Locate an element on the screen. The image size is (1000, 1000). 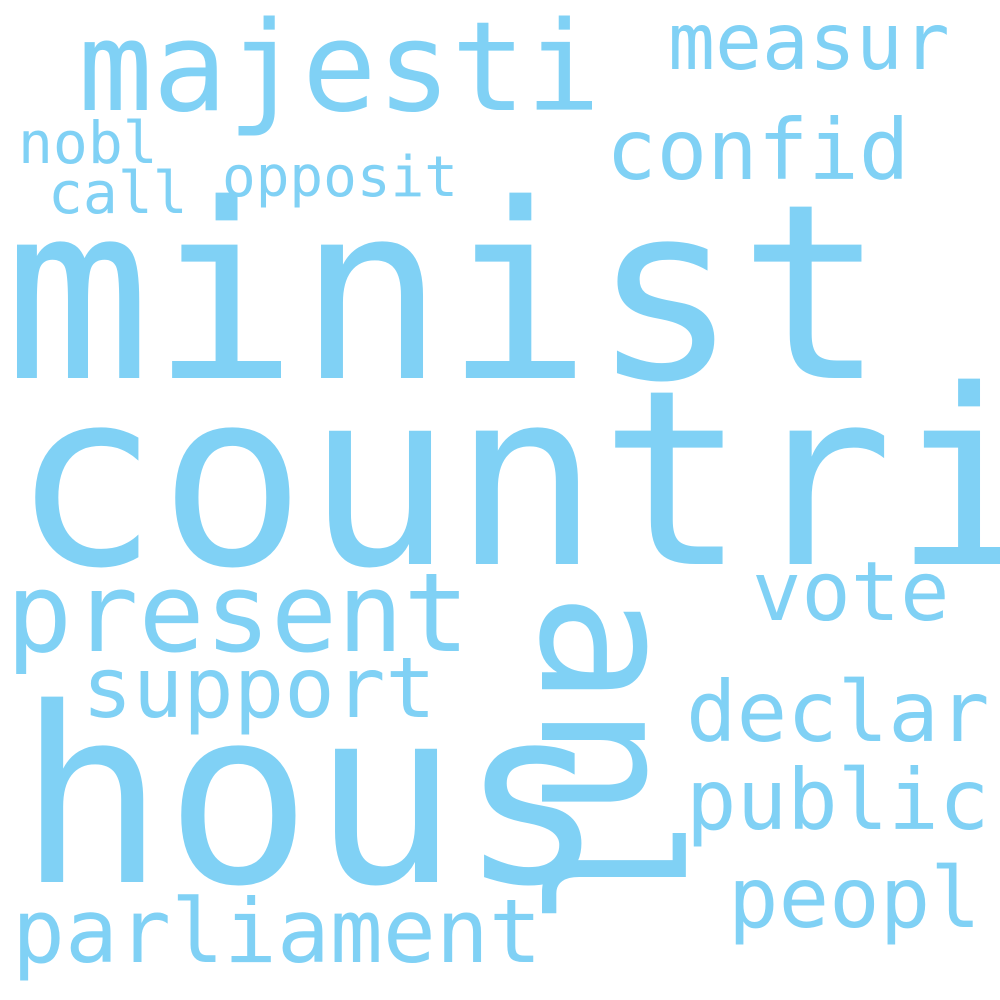
word-declar: declar is located at coordinates (838, 712).